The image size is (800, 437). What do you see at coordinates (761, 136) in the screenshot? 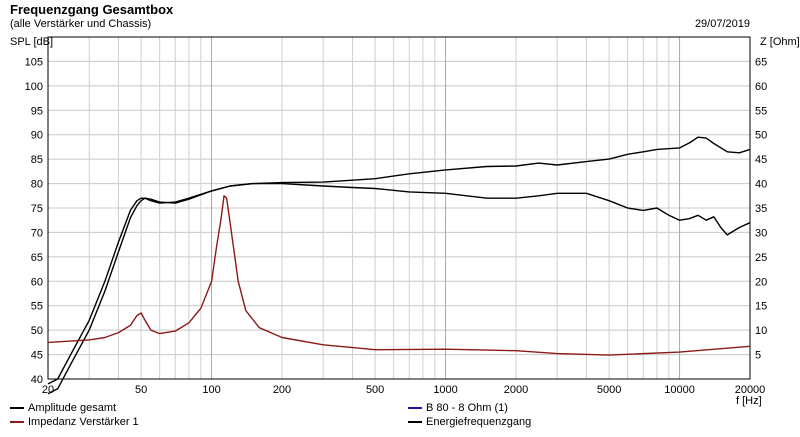
I see `y2-tick-label: 50` at bounding box center [761, 136].